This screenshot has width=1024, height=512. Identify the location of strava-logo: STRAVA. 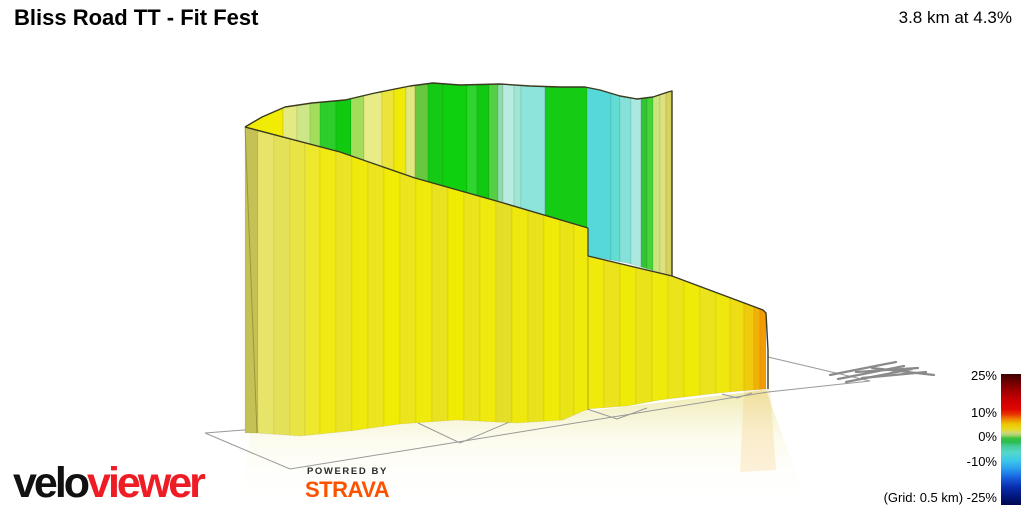
(347, 489).